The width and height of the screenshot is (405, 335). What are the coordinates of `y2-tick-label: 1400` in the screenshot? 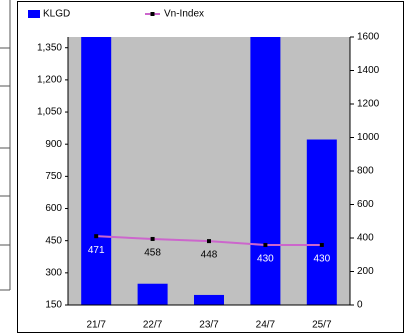 It's located at (368, 70).